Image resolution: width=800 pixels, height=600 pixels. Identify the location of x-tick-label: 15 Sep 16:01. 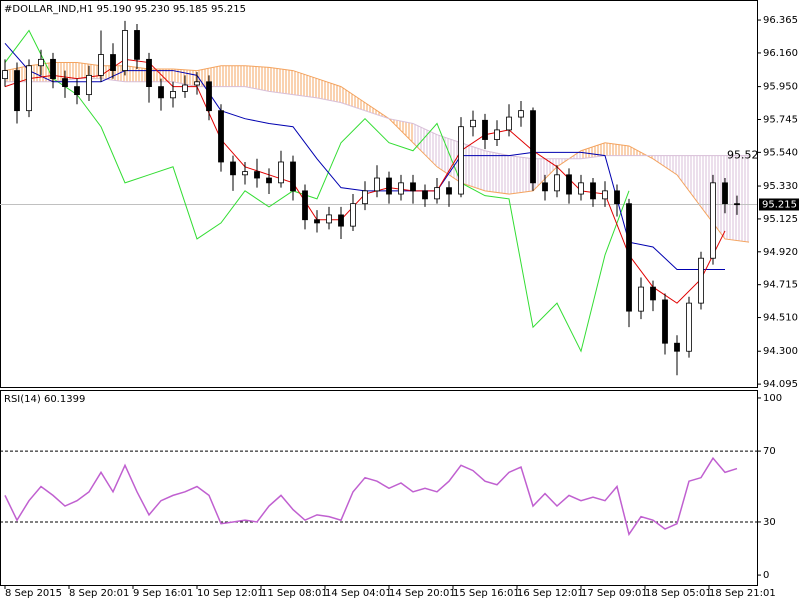
(486, 593).